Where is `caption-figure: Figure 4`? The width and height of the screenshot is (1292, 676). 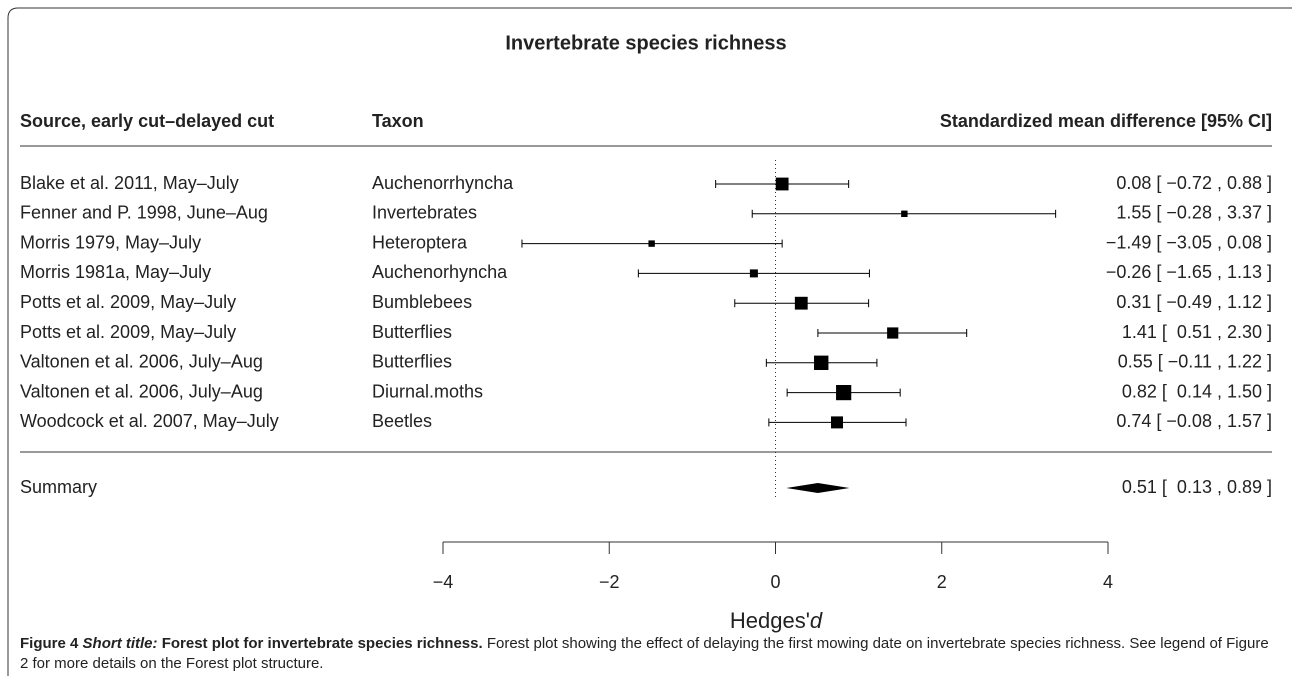
caption-figure: Figure 4 is located at coordinates (49, 643).